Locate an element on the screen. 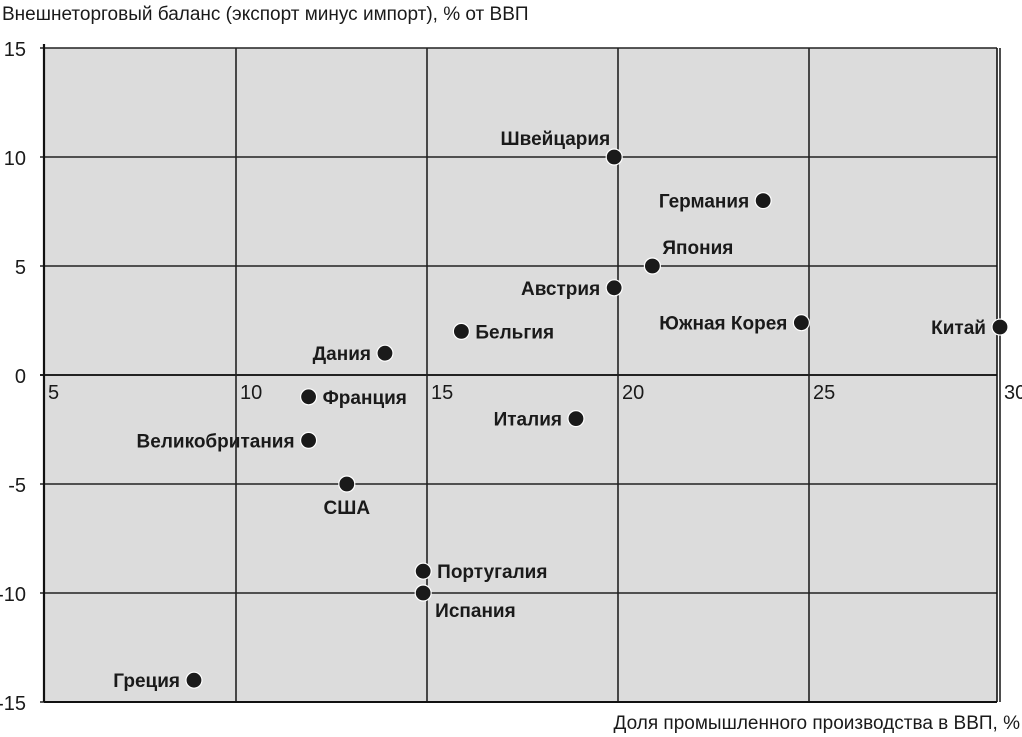  x-tick-label: 5 is located at coordinates (53, 393).